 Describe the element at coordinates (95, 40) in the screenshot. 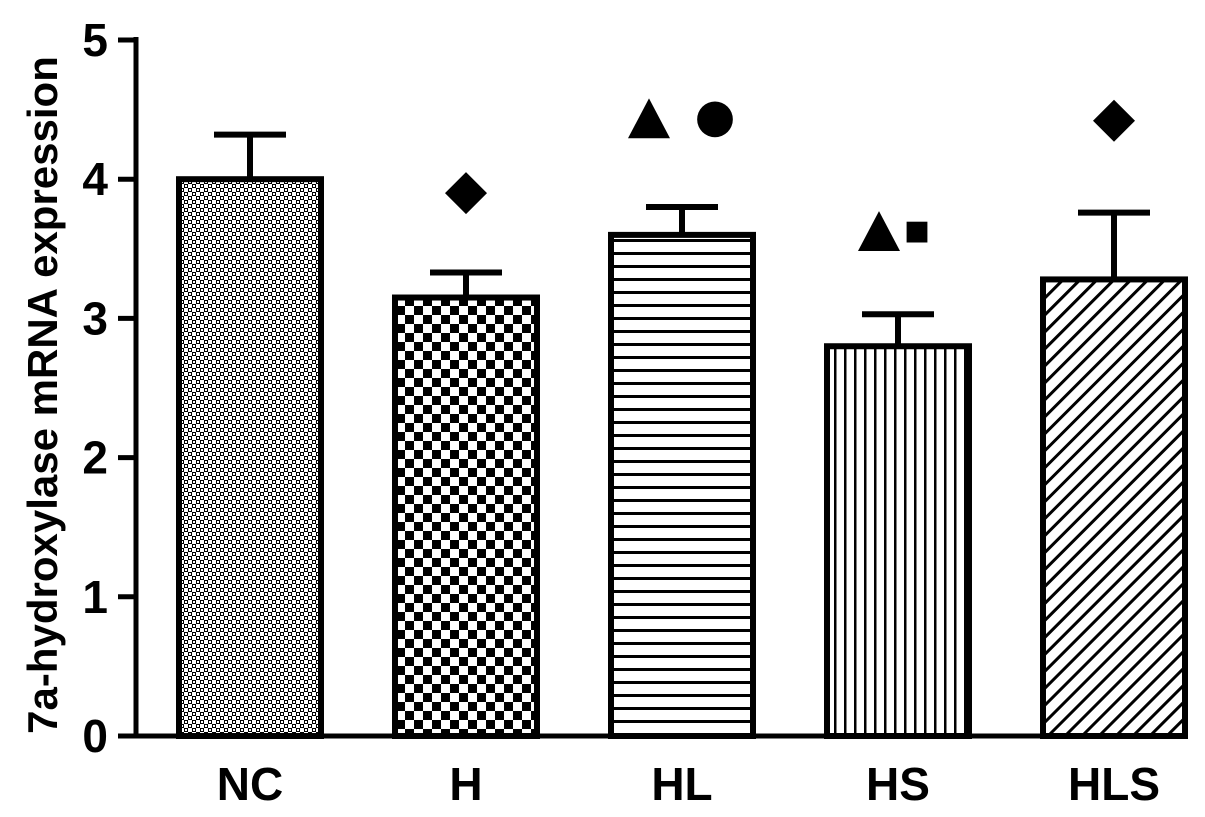

I see `y-tick-label: 5` at that location.